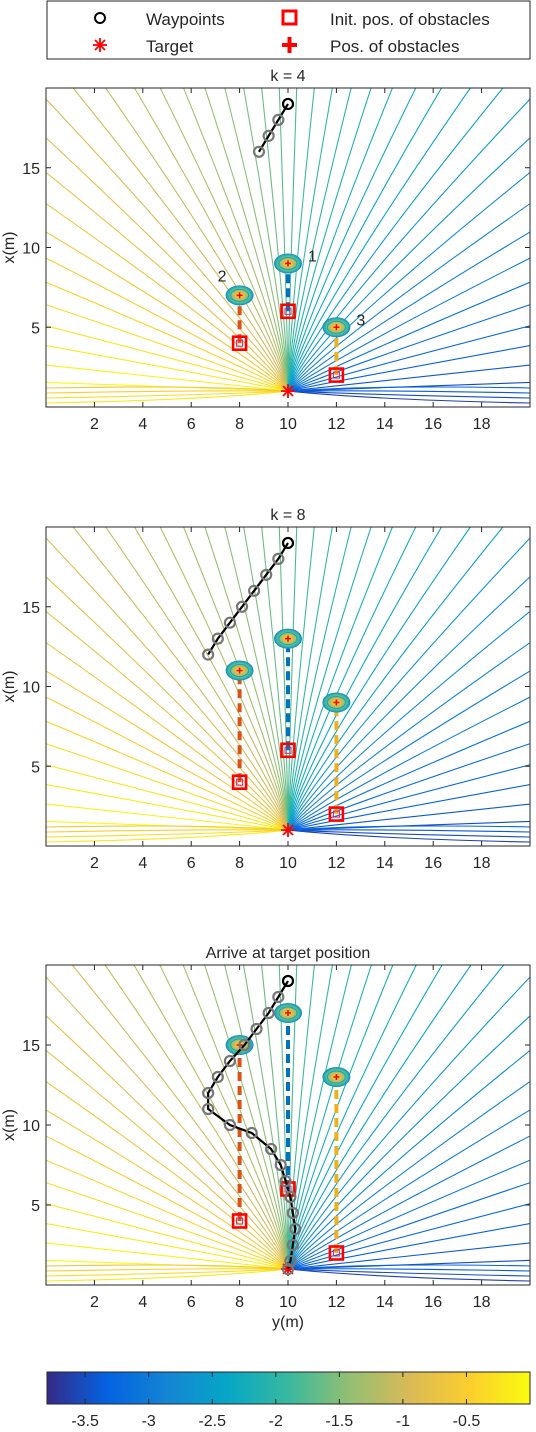 The image size is (536, 1432). Describe the element at coordinates (433, 1302) in the screenshot. I see `x-tick-label: 16` at that location.